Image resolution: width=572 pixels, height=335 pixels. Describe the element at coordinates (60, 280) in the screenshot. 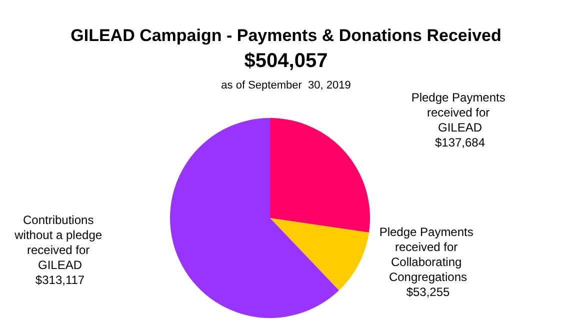

I see `data-label: $313,117` at that location.